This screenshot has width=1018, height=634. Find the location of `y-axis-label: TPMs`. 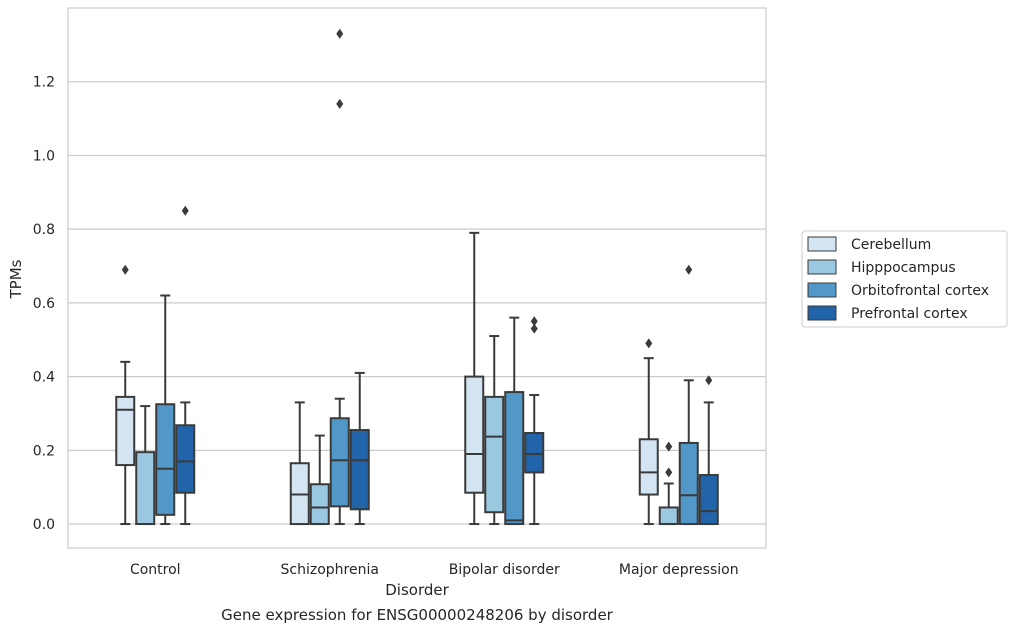

y-axis-label: TPMs is located at coordinates (16, 279).